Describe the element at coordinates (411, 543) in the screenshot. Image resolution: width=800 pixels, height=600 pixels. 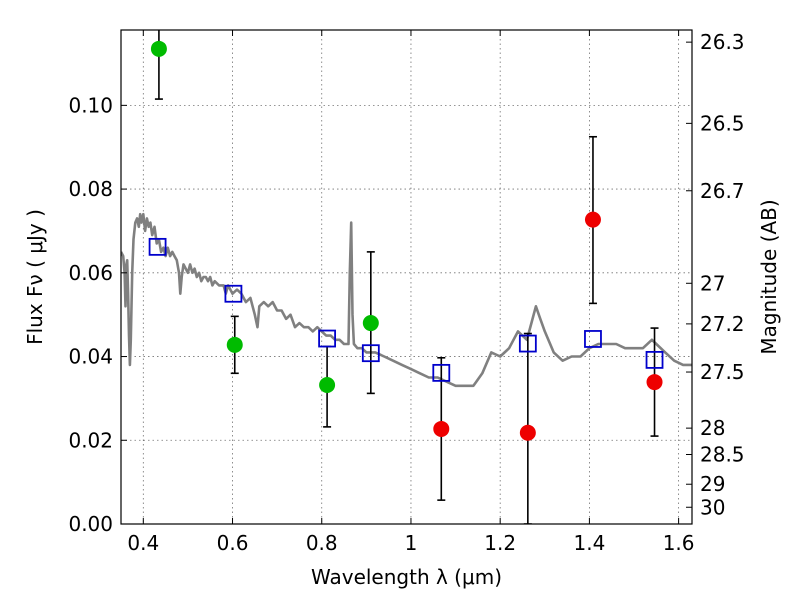
I see `x-tick-label: 1` at that location.